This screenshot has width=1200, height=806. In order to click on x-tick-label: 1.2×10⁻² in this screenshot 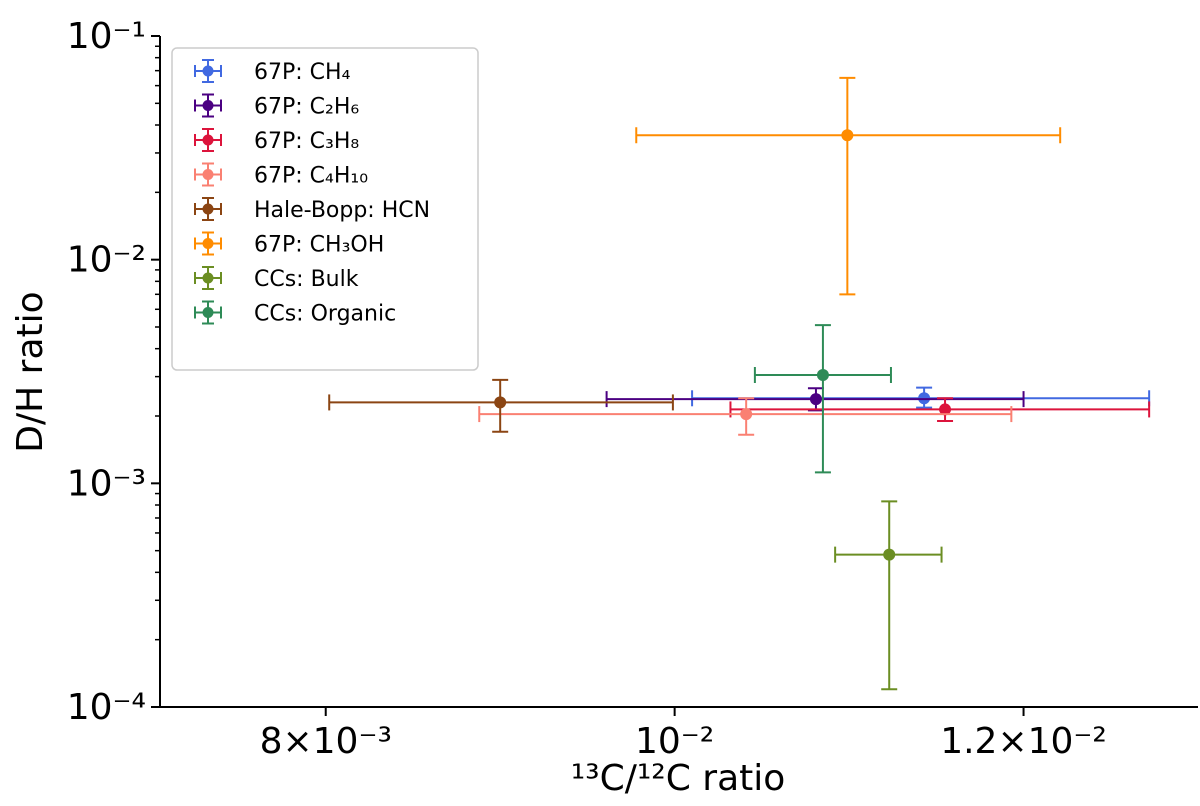, I will do `click(1023, 741)`.